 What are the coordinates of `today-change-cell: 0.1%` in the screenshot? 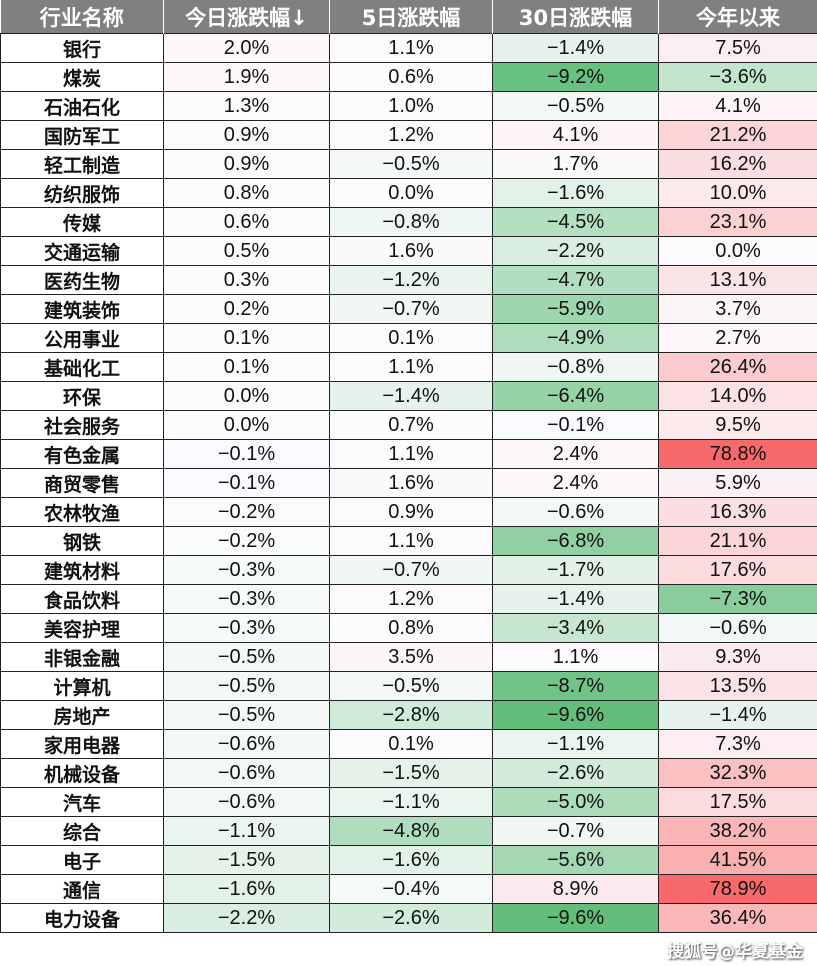 It's located at (247, 367).